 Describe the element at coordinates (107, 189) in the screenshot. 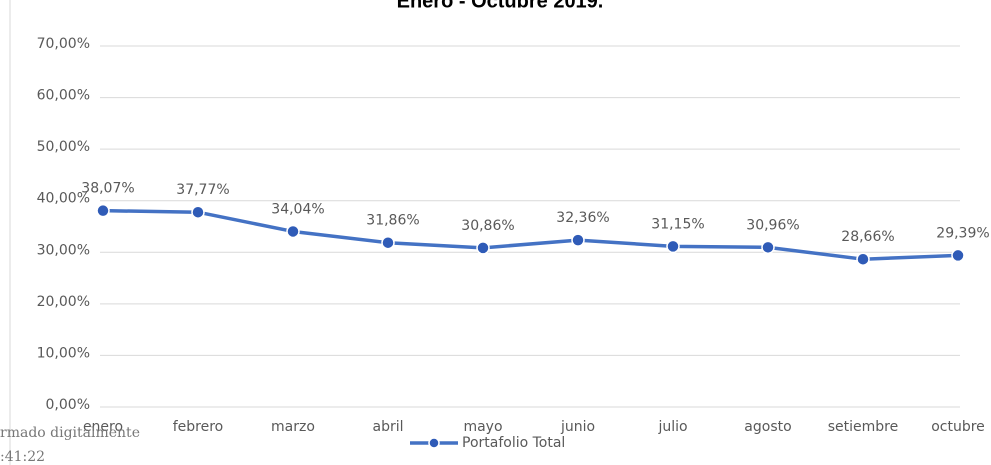

I see `data-label: 38,07%` at that location.